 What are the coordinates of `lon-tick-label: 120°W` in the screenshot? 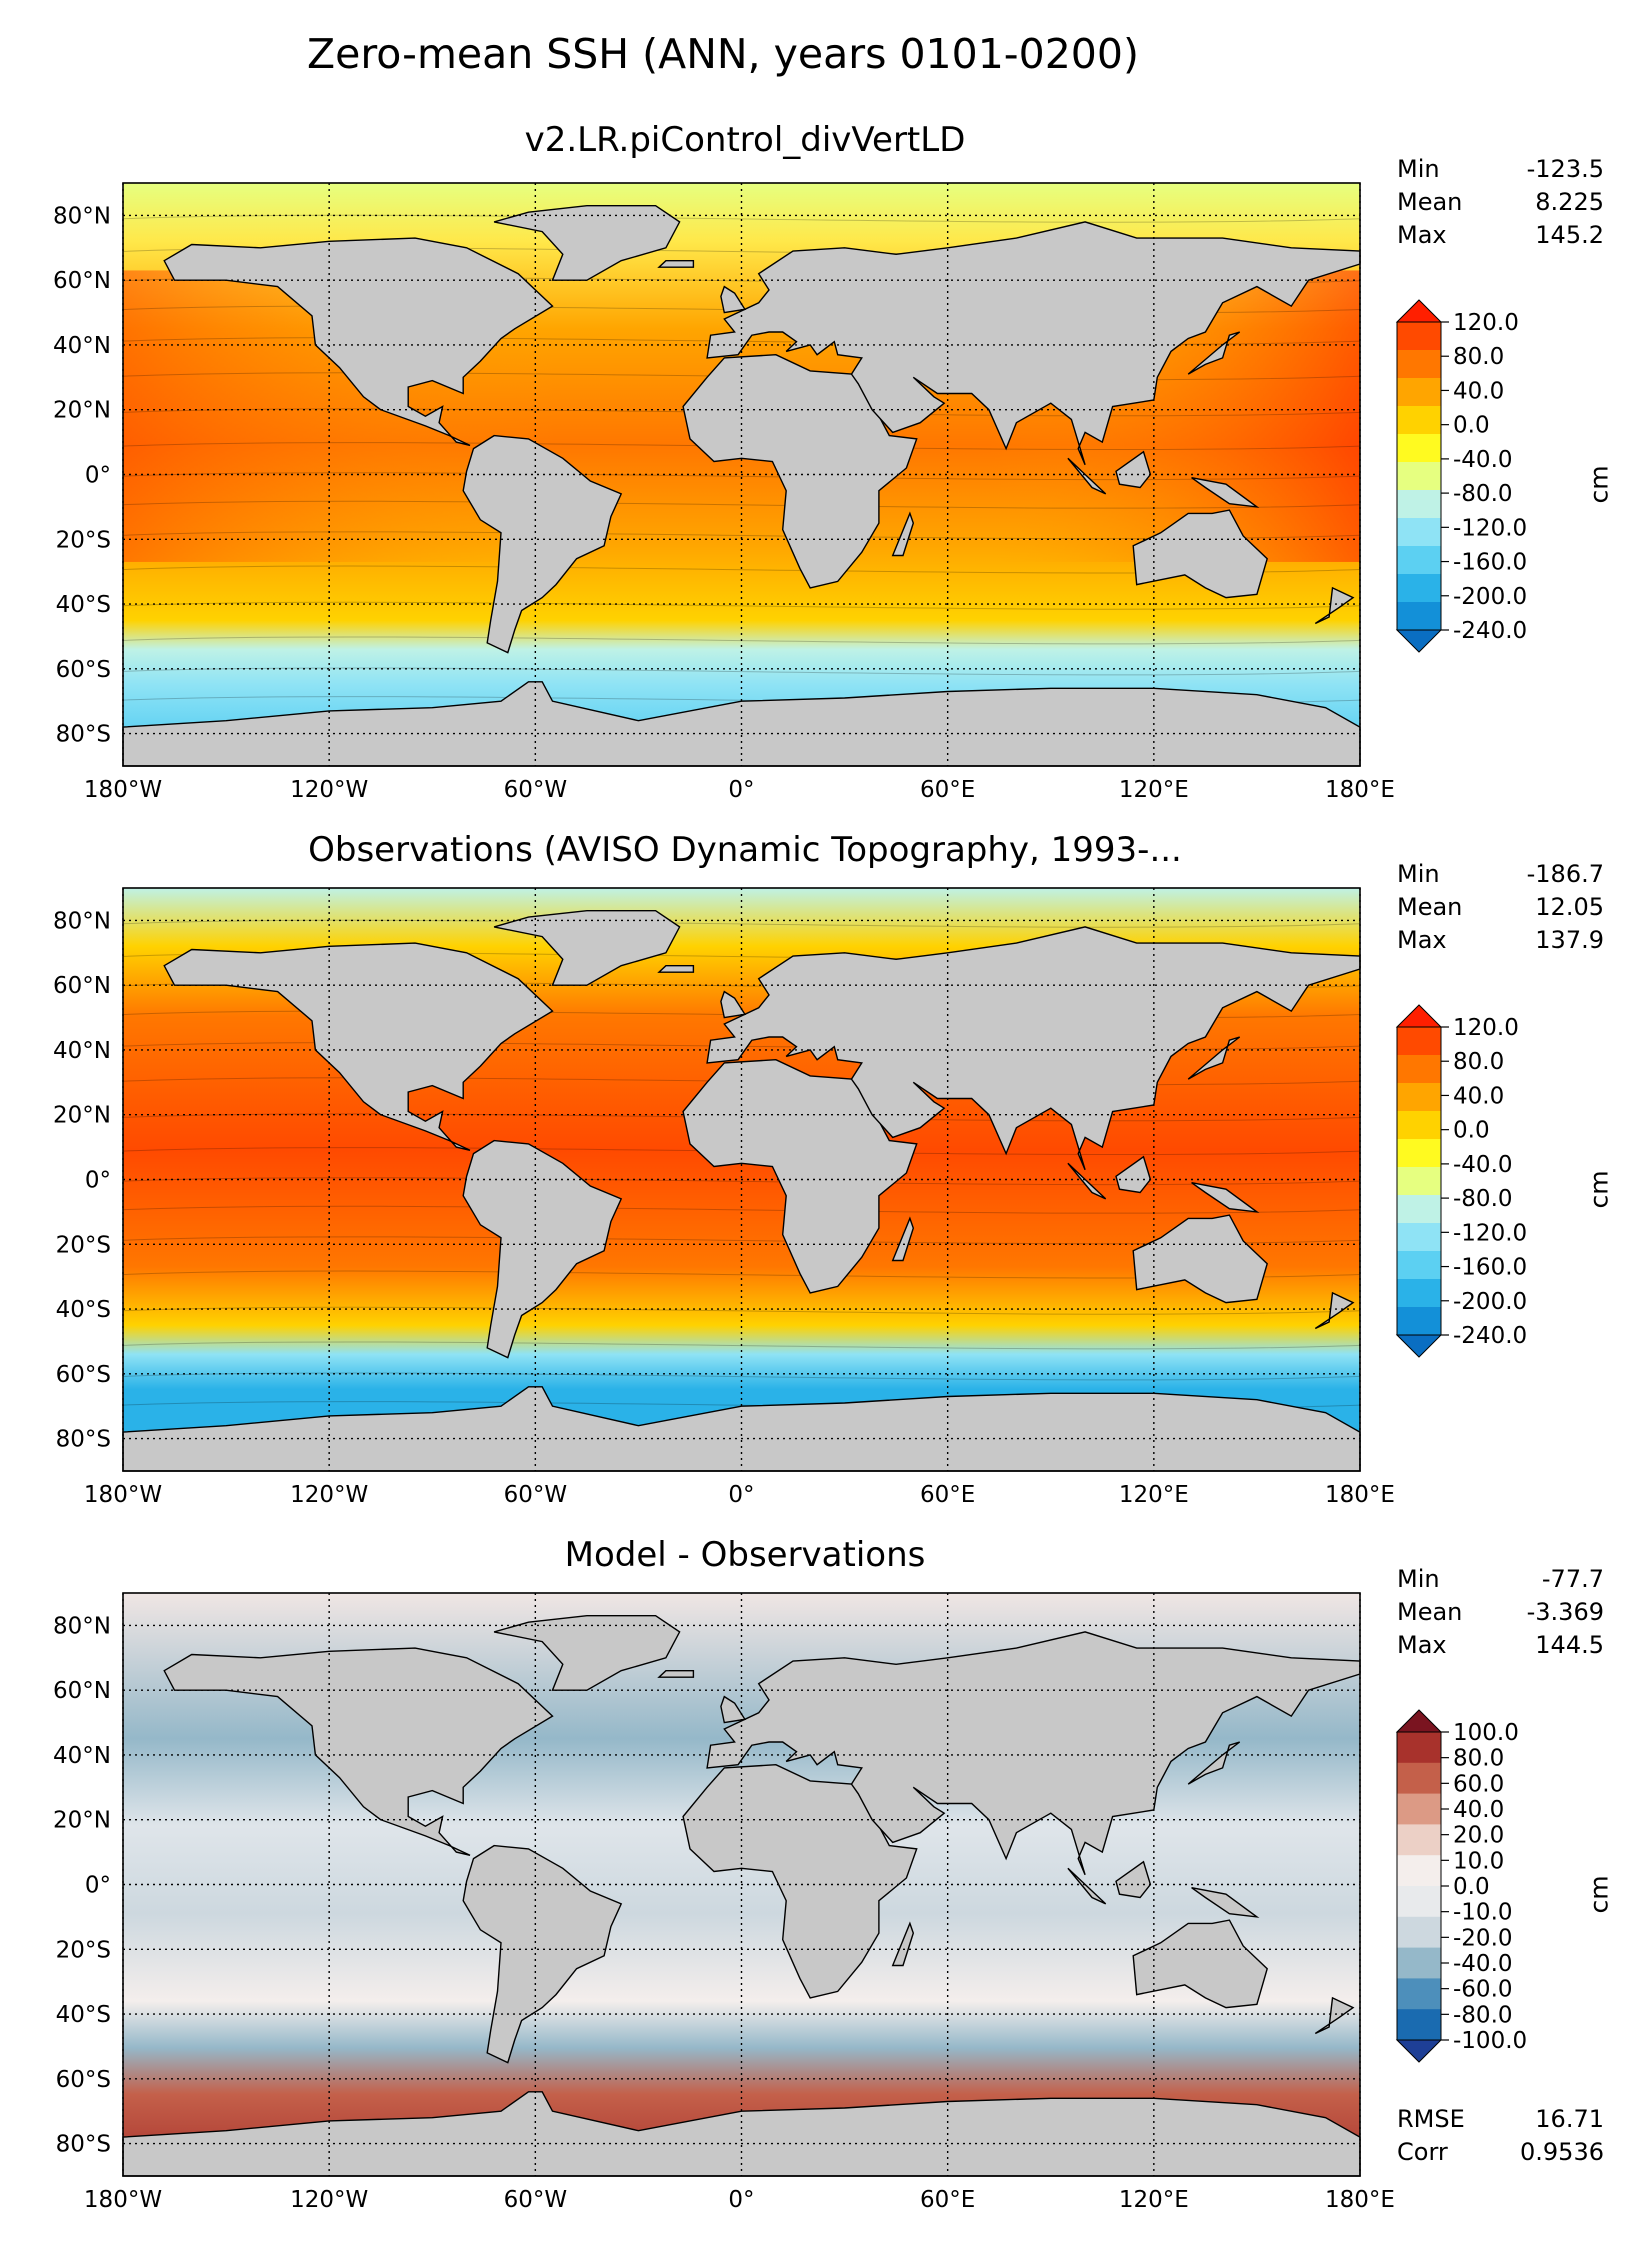 It's located at (329, 1495).